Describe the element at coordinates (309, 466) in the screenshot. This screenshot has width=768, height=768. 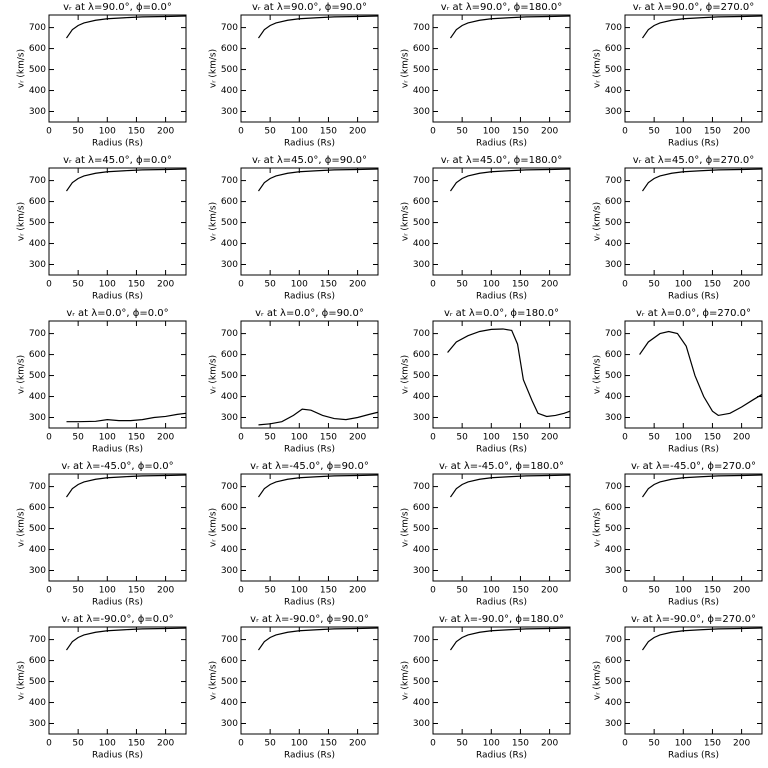
I see `chart-title: vᵣ at λ=-45.0°, ϕ=90.0°` at that location.